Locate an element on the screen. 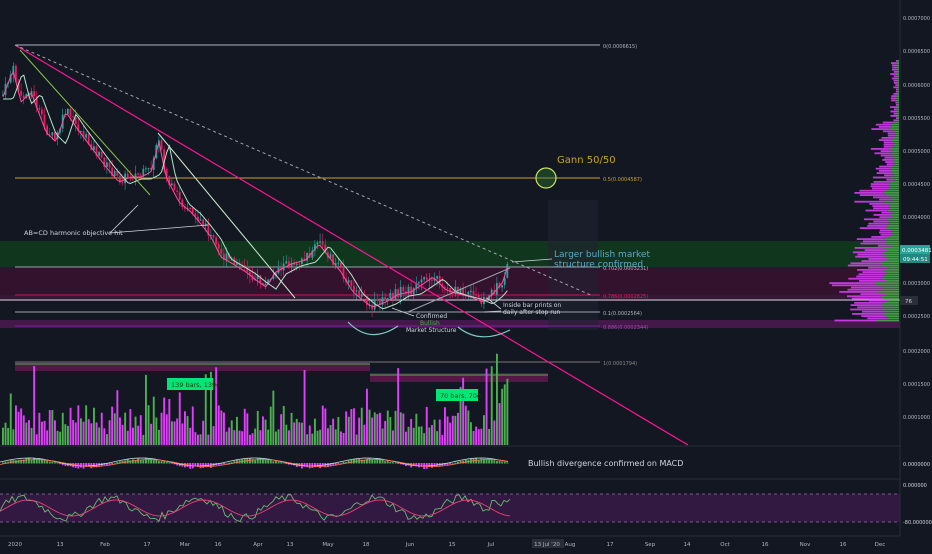  price-axis is located at coordinates (916, 275).